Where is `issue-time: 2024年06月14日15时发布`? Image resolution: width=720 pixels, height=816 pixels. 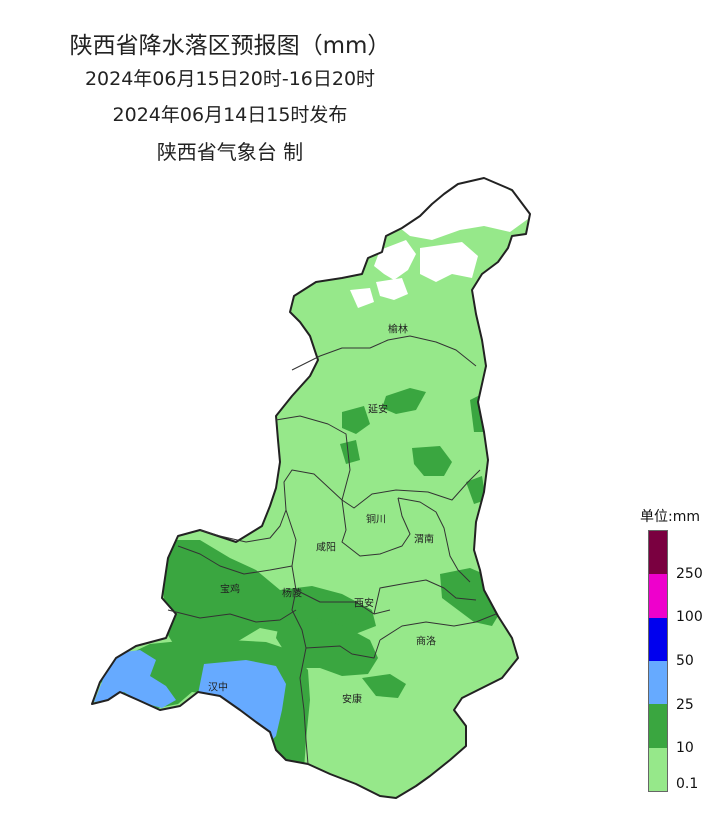
issue-time: 2024年06月14日15时发布 is located at coordinates (230, 115).